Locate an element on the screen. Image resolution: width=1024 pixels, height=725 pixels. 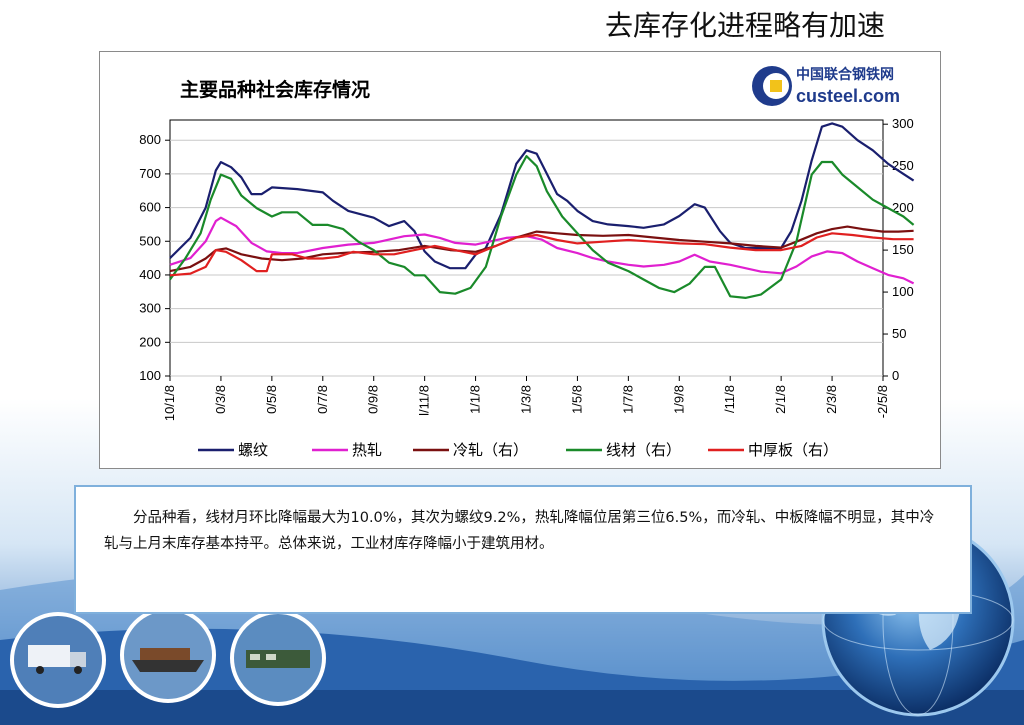
y-left-tick-label: 500 is located at coordinates (150, 240).